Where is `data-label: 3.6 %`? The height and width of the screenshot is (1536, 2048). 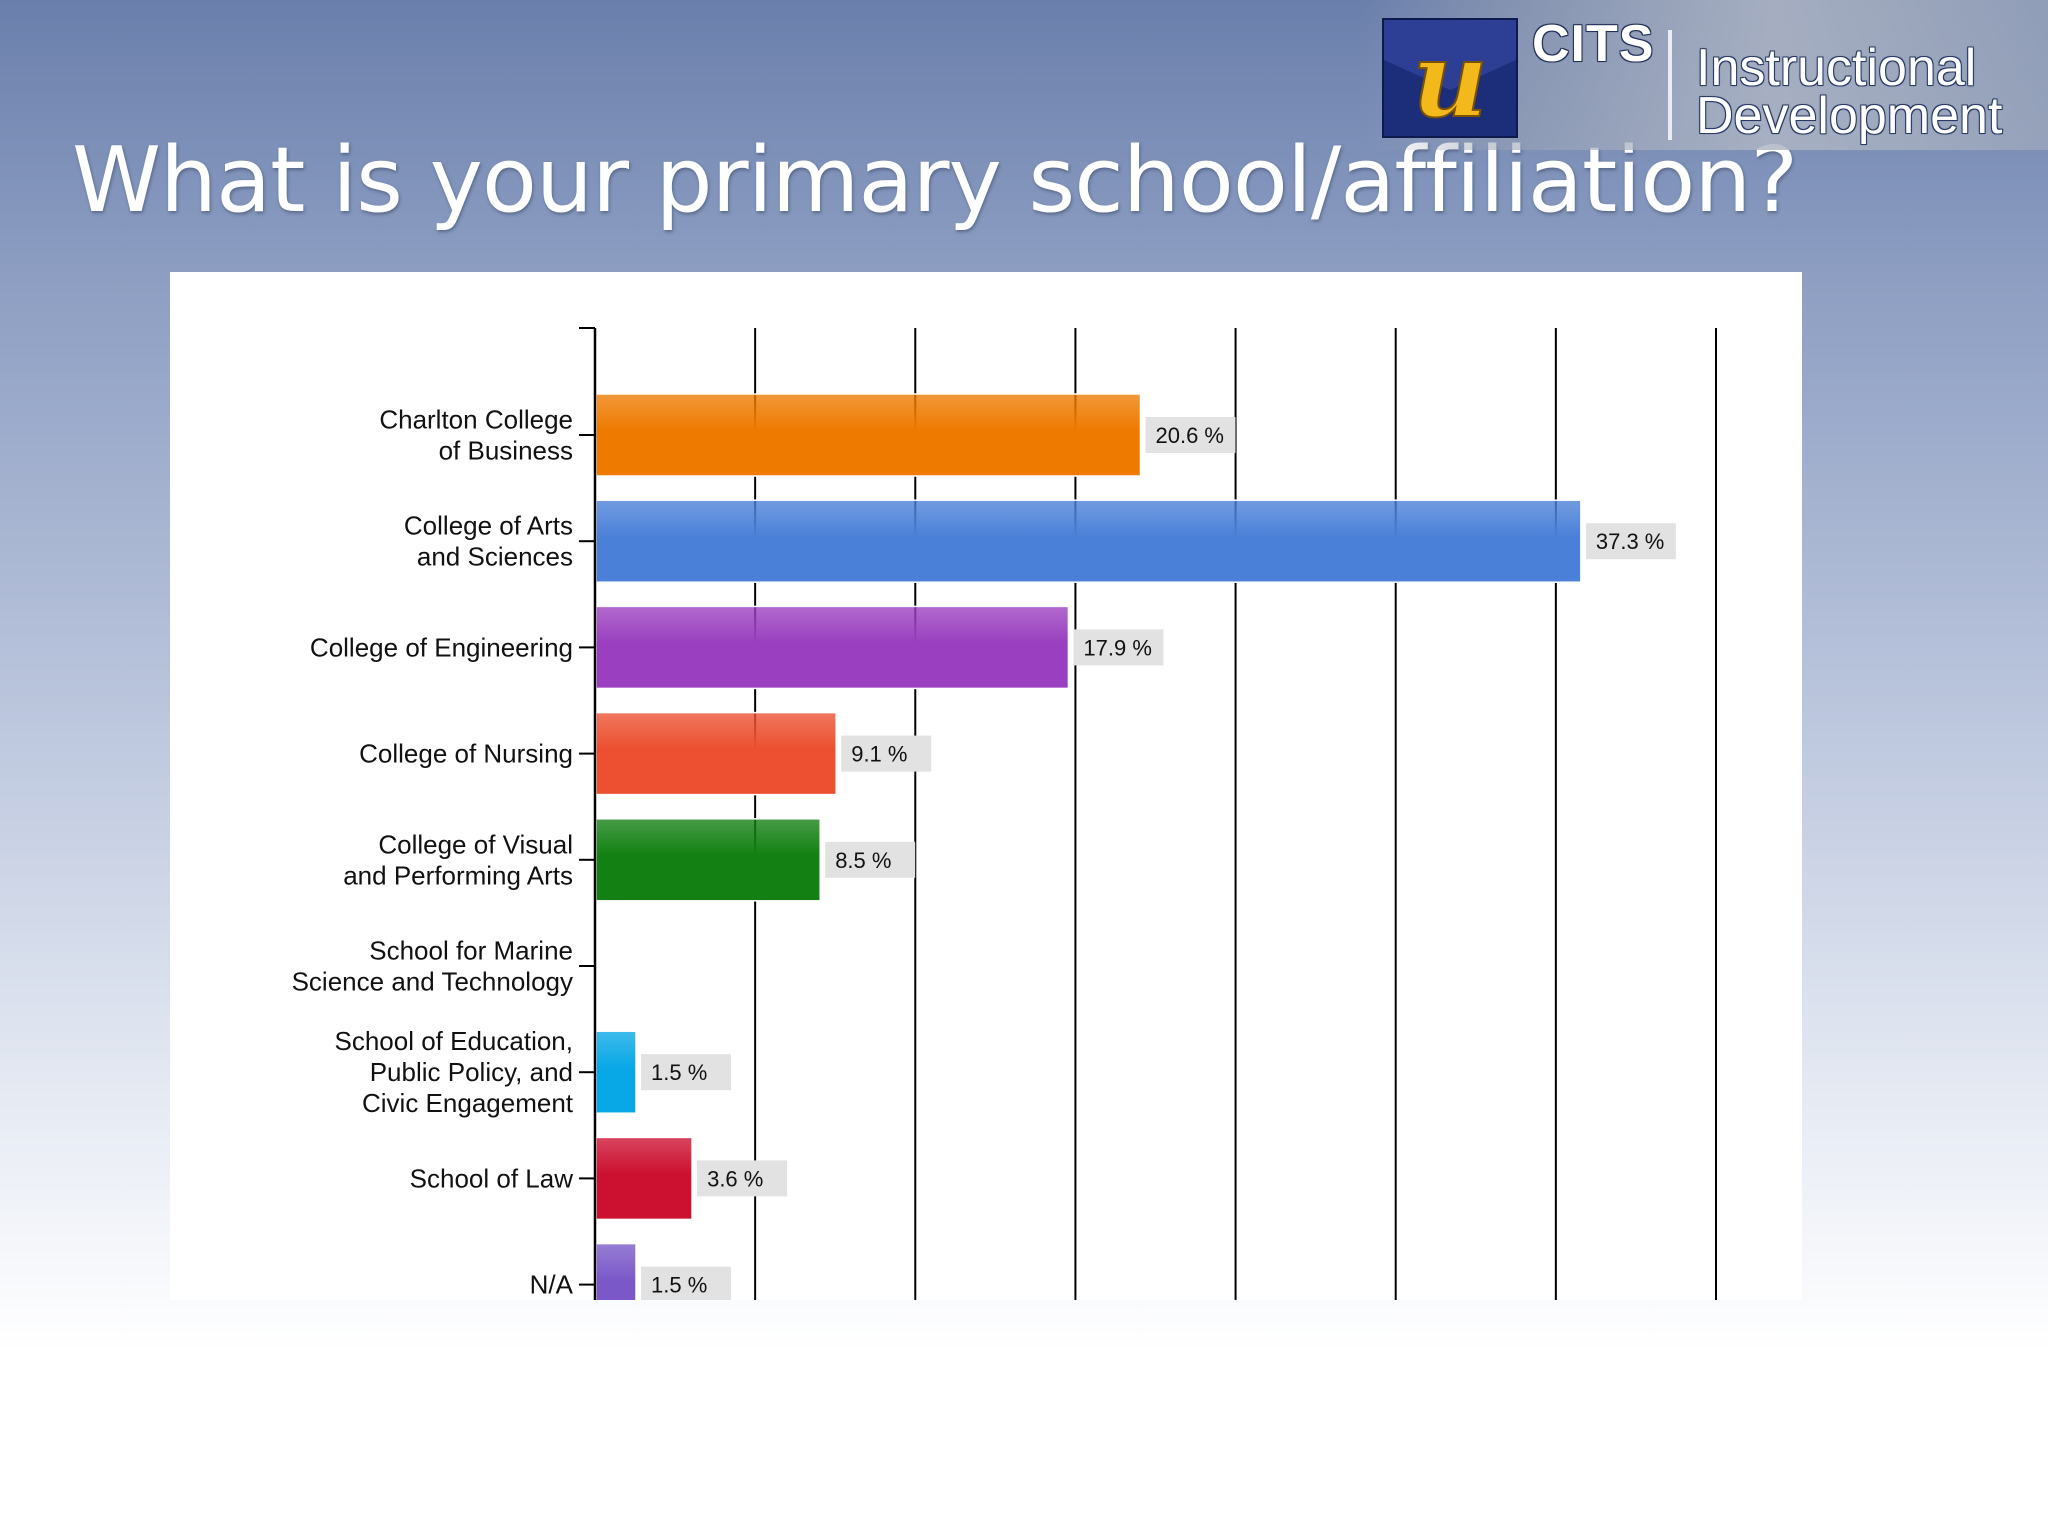
data-label: 3.6 % is located at coordinates (735, 1178).